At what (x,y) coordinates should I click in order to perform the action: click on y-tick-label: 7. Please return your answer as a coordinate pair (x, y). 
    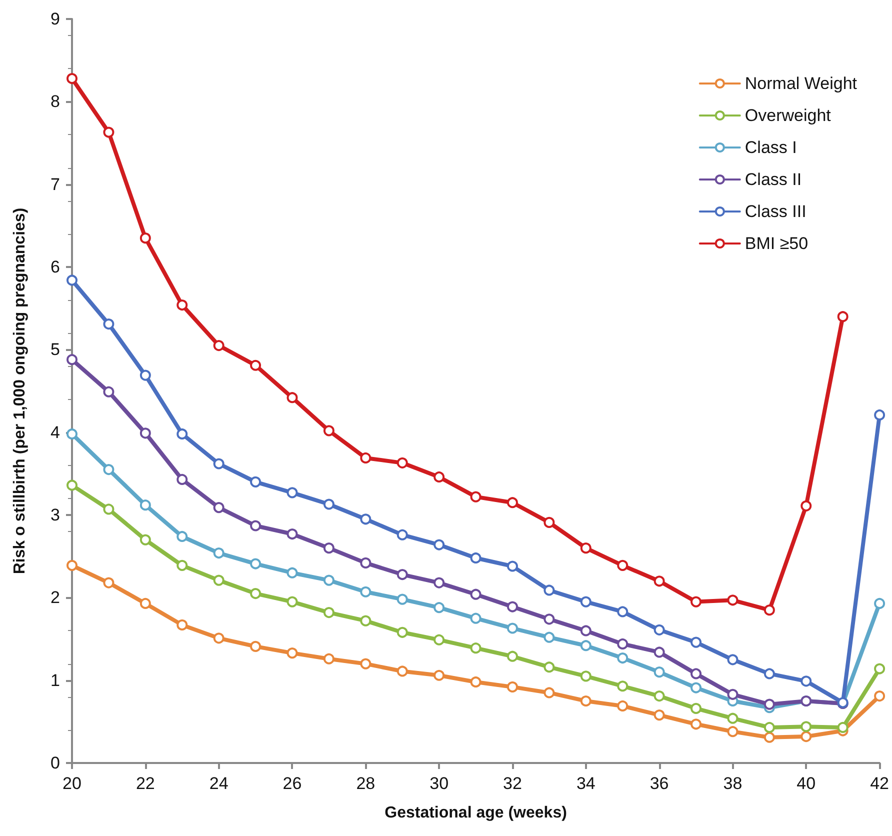
    Looking at the image, I should click on (55, 184).